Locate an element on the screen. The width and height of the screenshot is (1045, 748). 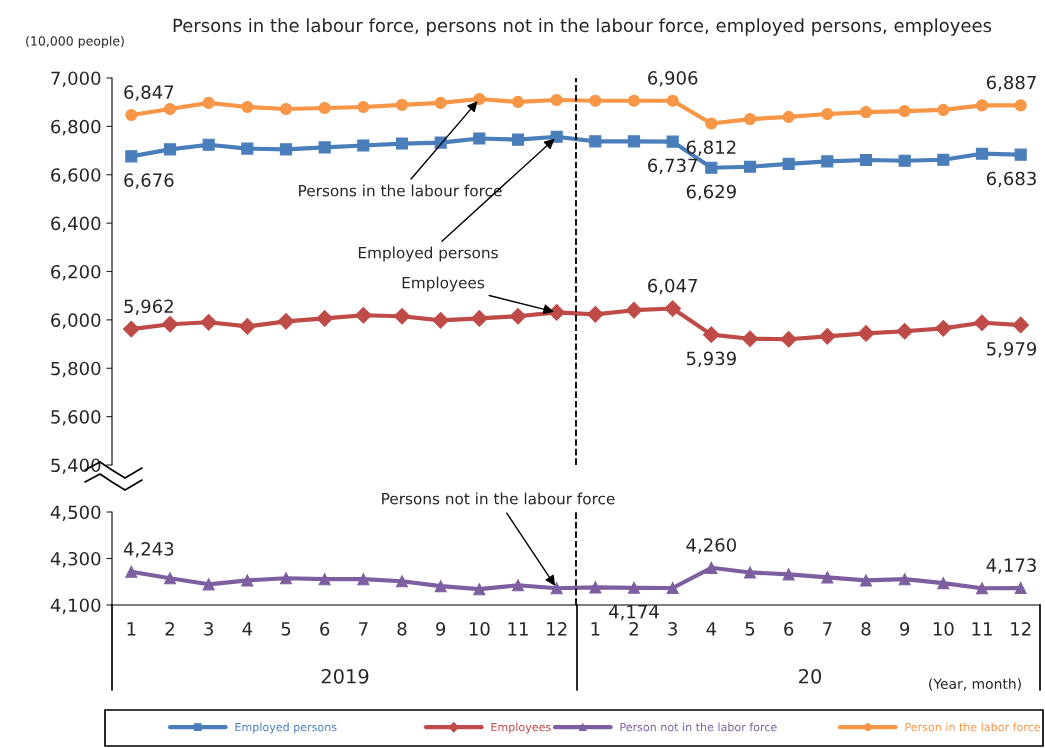
text: Person not in the labor force is located at coordinates (698, 727).